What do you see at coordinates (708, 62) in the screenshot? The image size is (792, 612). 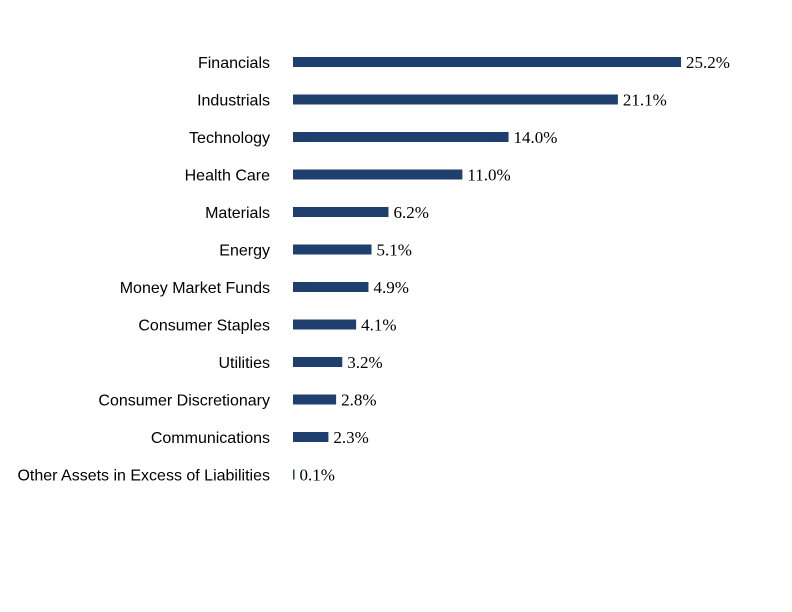 I see `value-label: 25.2%` at bounding box center [708, 62].